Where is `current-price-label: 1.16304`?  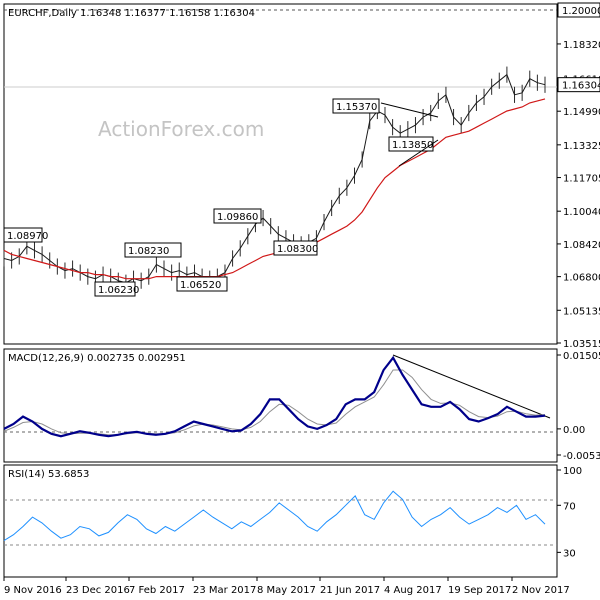
current-price-label: 1.16304 is located at coordinates (581, 86).